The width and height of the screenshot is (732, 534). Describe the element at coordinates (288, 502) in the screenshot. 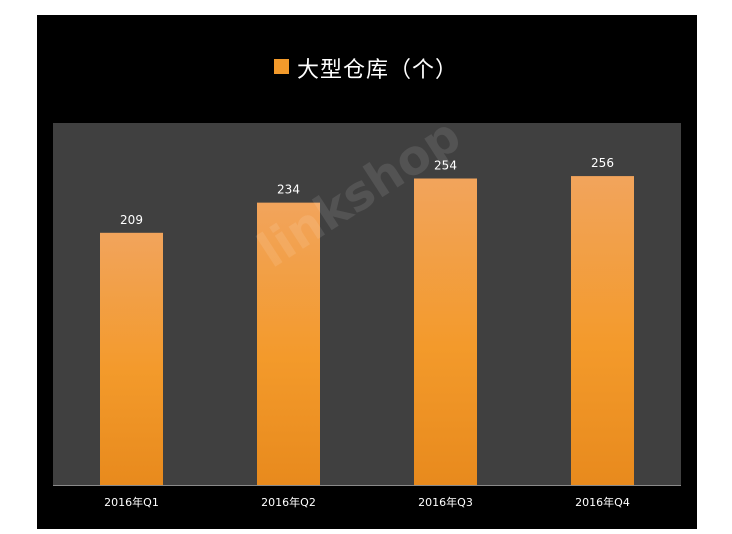

I see `x-tick-label-2: 2016年Q2` at that location.